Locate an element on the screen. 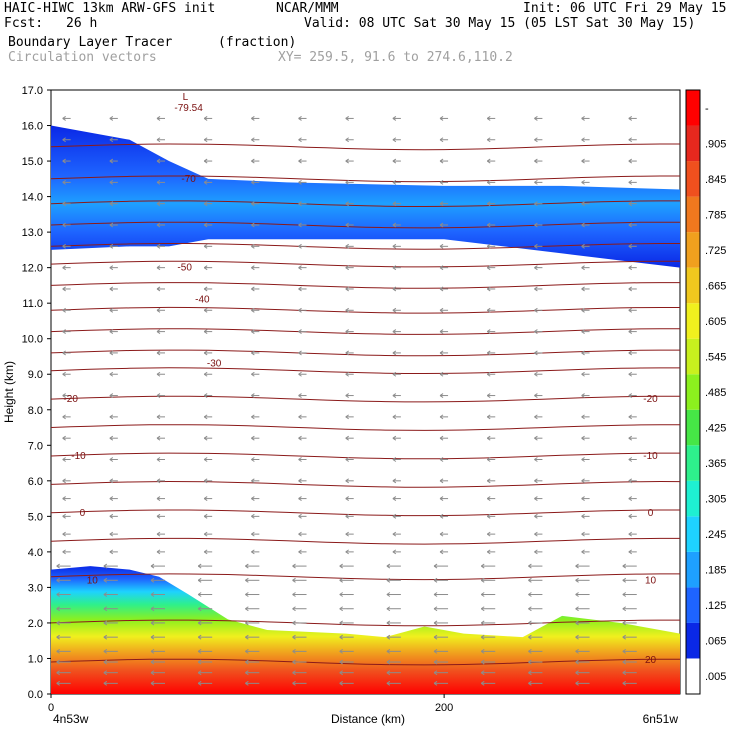 The width and height of the screenshot is (740, 740). colorbar-label: .905 is located at coordinates (715, 144).